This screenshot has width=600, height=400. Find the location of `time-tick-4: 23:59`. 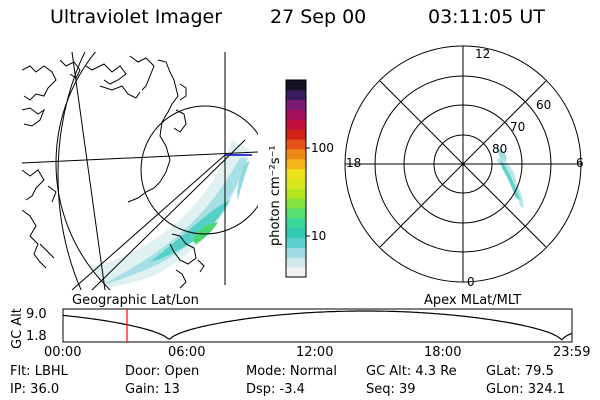

time-tick-4: 23:59 is located at coordinates (572, 352).